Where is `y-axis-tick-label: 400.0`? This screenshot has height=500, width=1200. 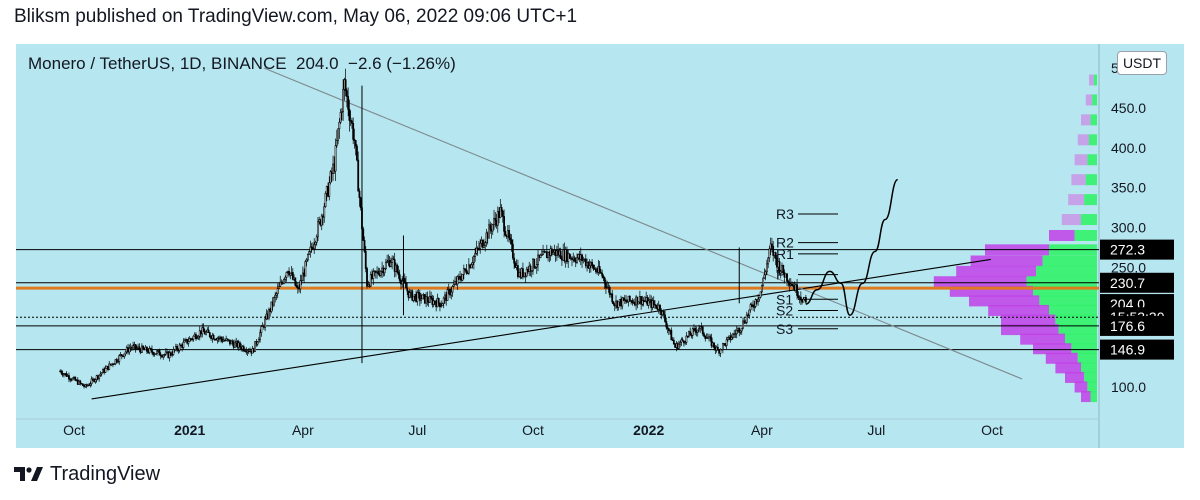
y-axis-tick-label: 400.0 is located at coordinates (1128, 148).